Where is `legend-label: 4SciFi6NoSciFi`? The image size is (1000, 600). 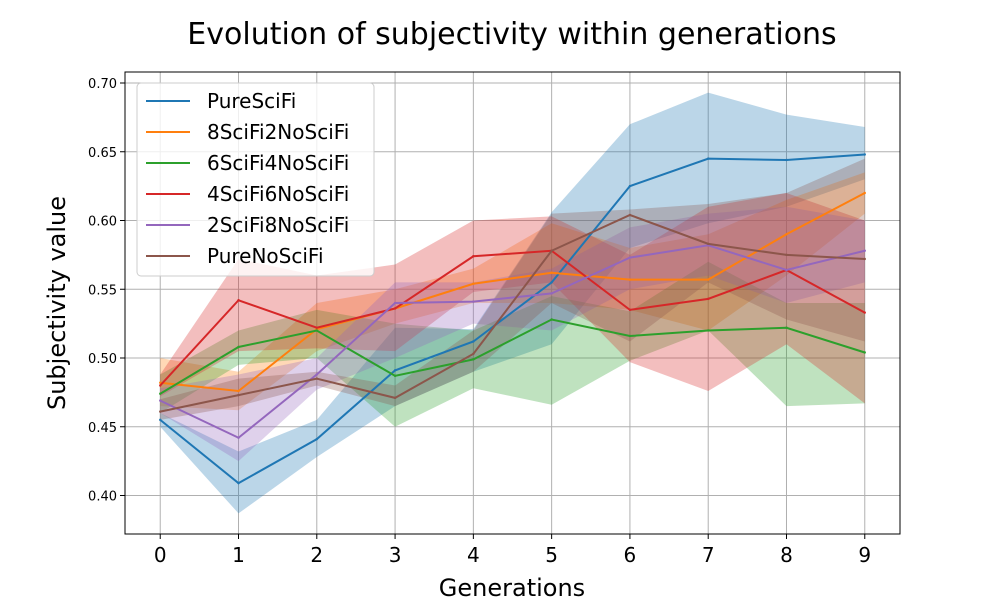
legend-label: 4SciFi6NoSciFi is located at coordinates (278, 194).